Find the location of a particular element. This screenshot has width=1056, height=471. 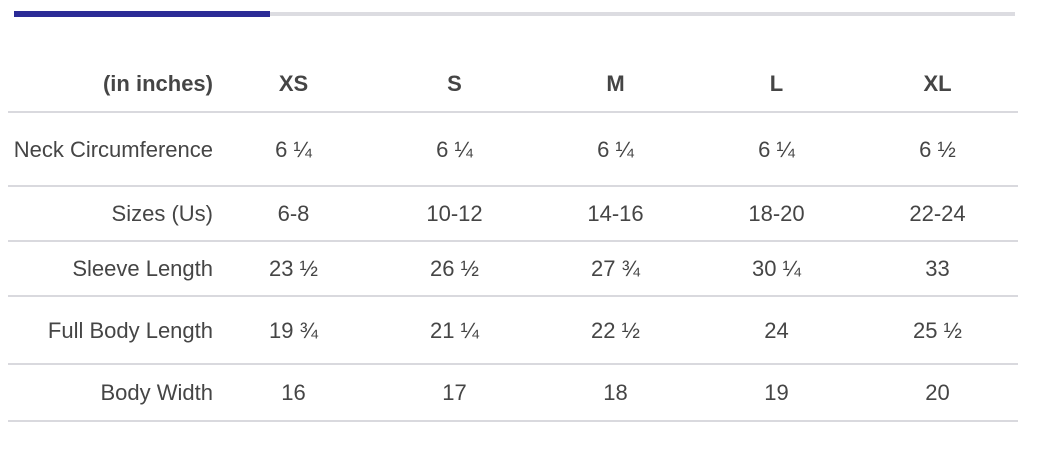

column-header-xl: XL is located at coordinates (937, 83).